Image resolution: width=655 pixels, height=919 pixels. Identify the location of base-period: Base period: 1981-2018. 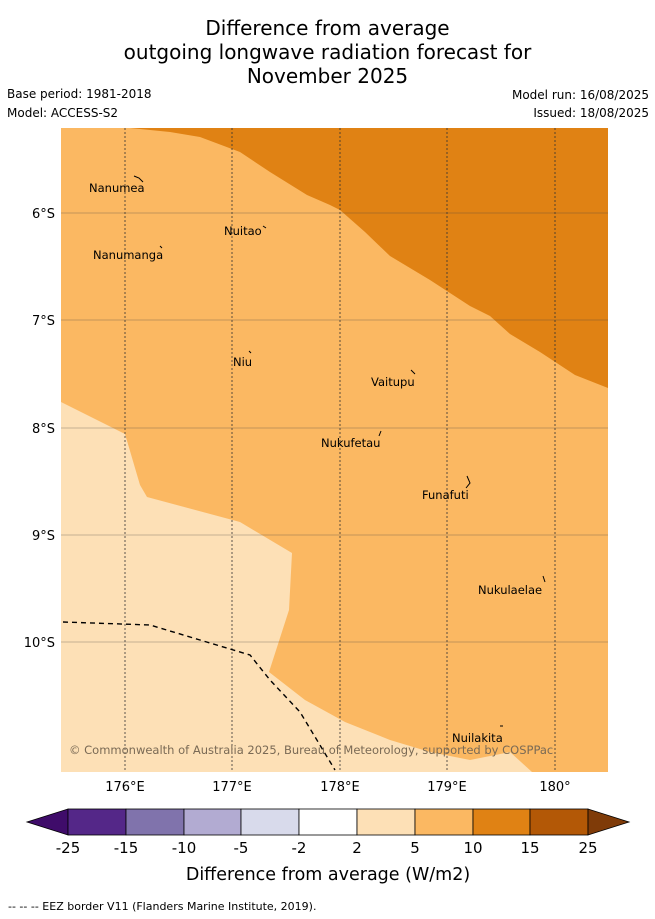
(79, 94).